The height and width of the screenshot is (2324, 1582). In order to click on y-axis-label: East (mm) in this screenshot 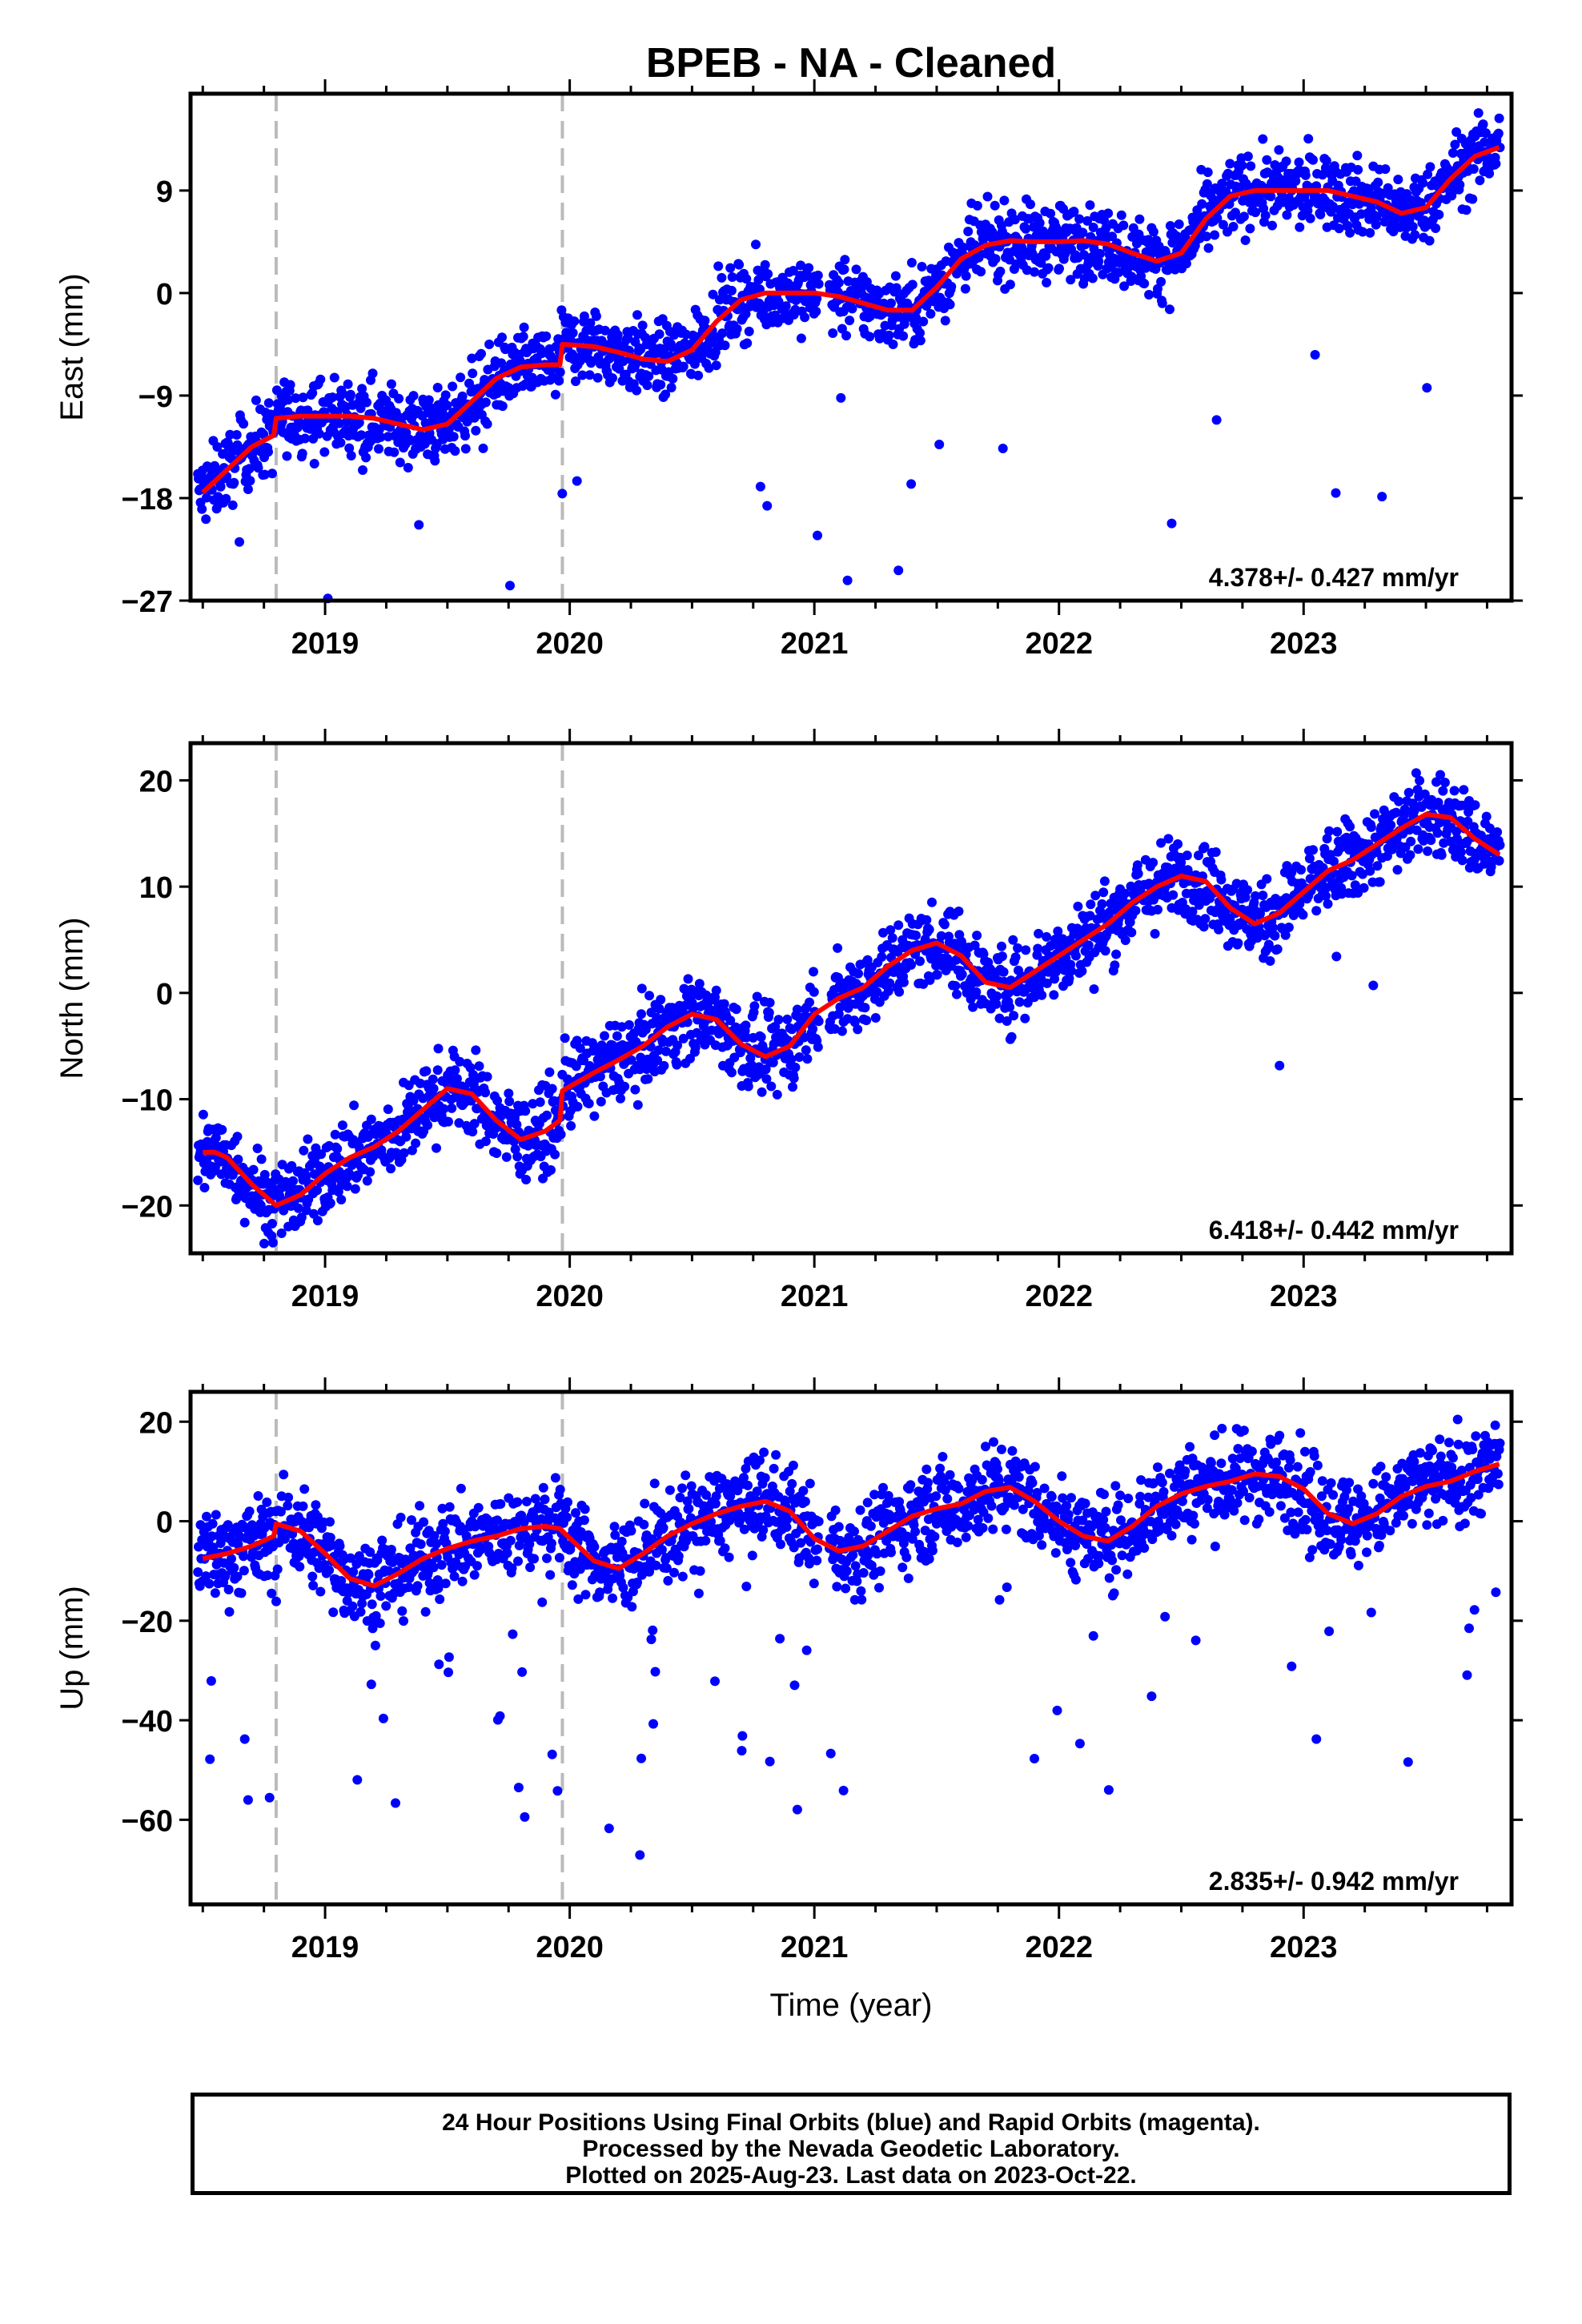, I will do `click(72, 346)`.